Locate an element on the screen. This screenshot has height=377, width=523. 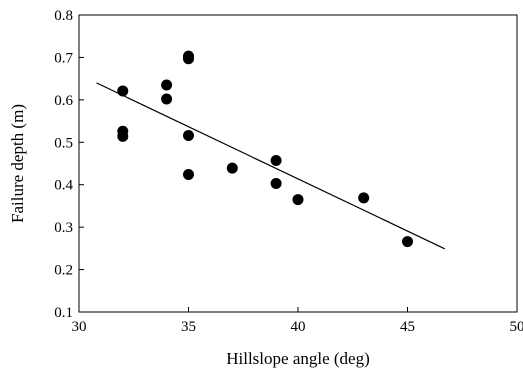
x-tick-label: 30 is located at coordinates (79, 327).